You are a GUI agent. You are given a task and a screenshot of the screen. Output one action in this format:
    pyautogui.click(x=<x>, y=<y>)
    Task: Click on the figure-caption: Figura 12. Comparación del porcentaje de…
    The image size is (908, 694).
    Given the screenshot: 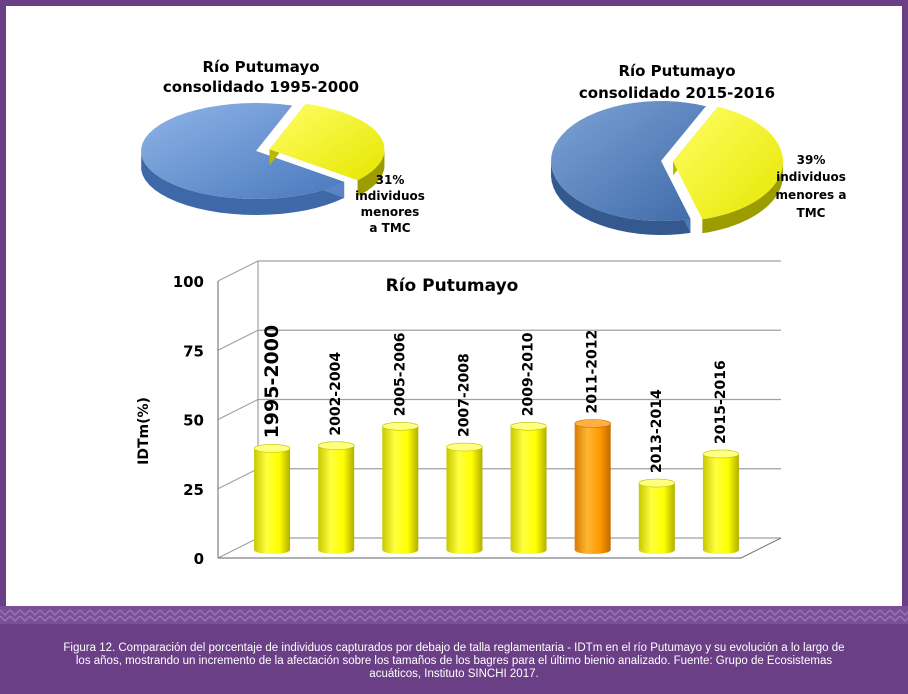 What is the action you would take?
    pyautogui.click(x=454, y=661)
    